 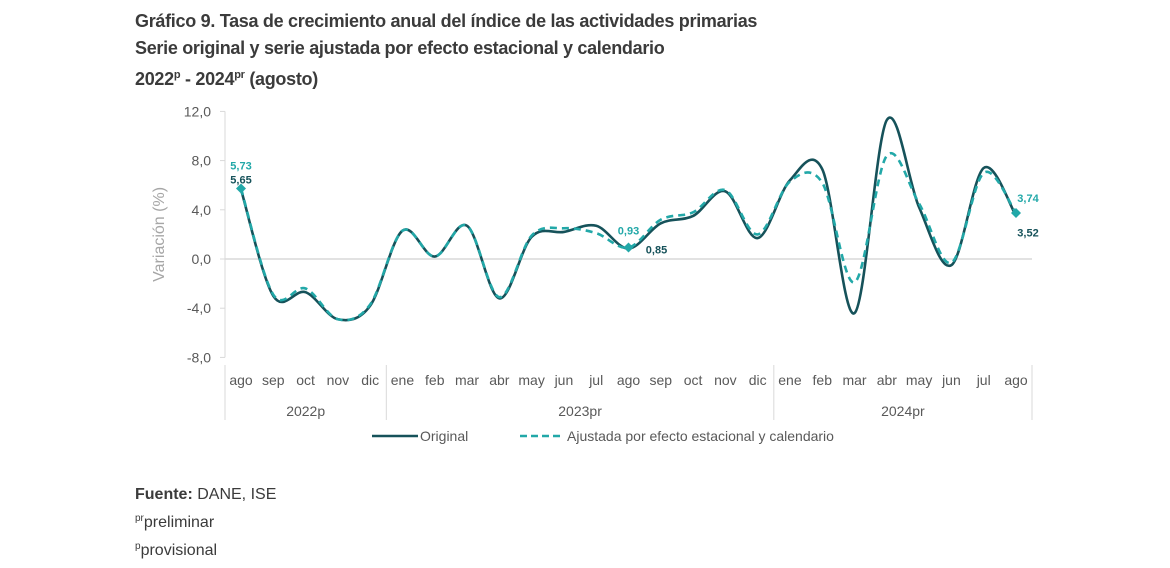 I want to click on y-axis-title: Variación (%), so click(x=159, y=234).